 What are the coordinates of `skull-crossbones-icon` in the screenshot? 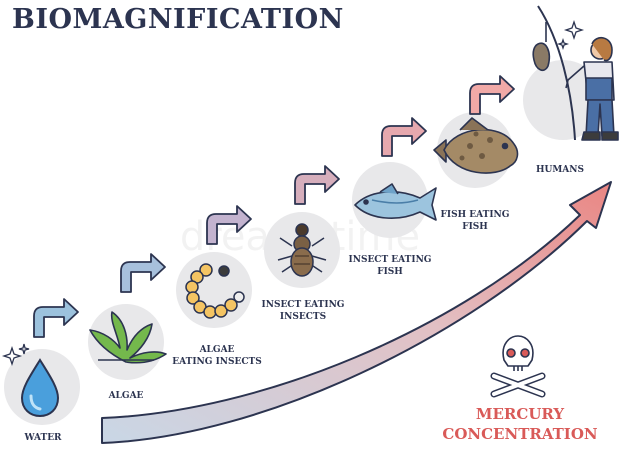 It's located at (518, 366).